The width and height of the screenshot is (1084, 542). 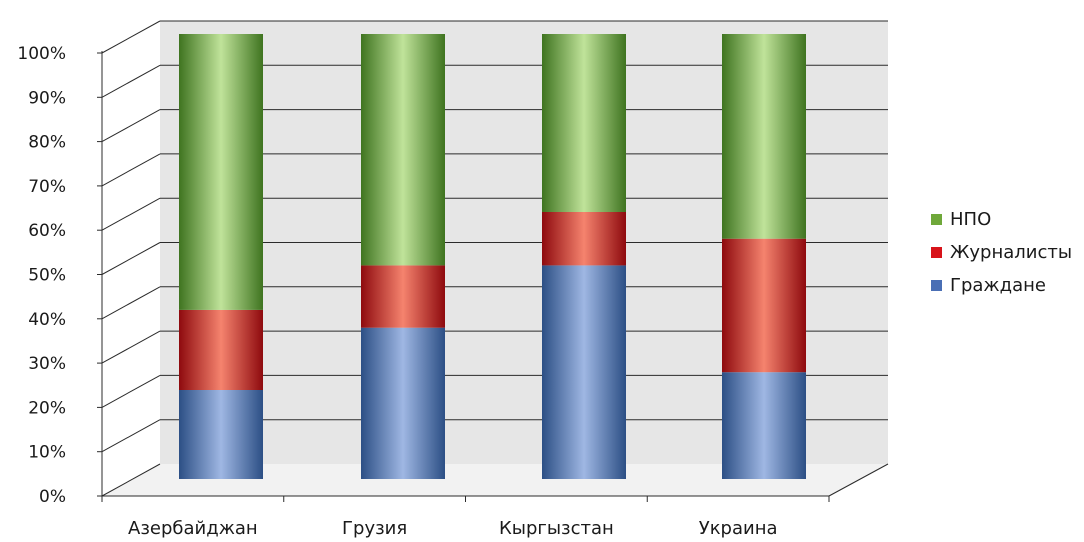 What do you see at coordinates (374, 528) in the screenshot?
I see `x-tick-label: Грузия` at bounding box center [374, 528].